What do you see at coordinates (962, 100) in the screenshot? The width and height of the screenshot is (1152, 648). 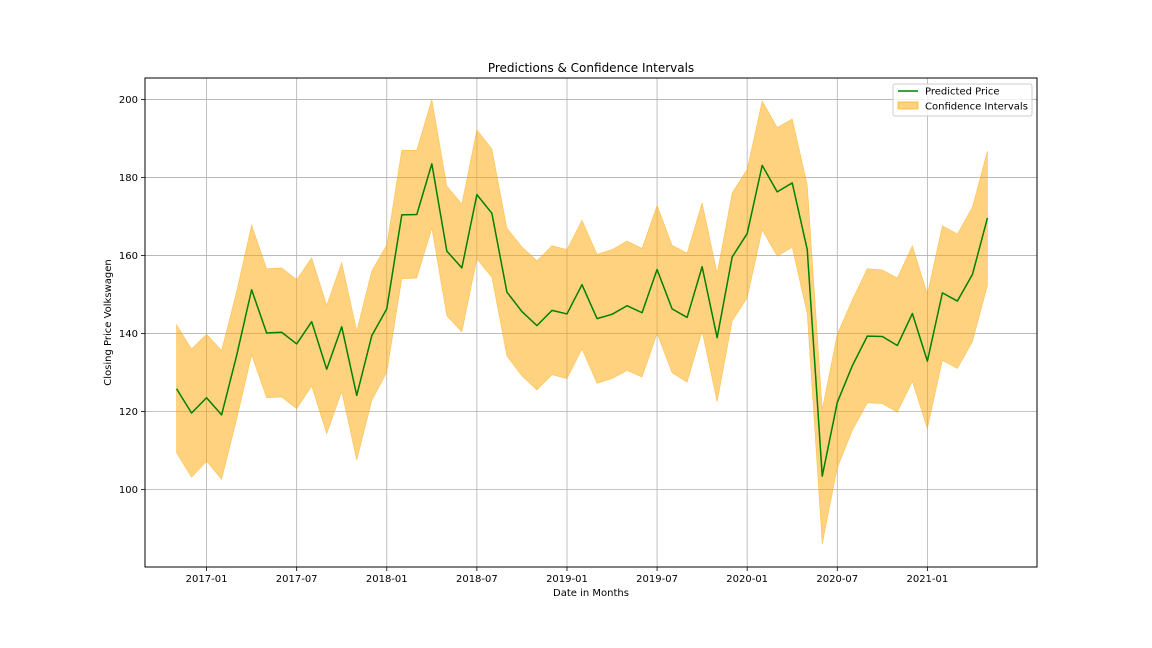 I see `legend: Predicted Price Confidence Intervals` at bounding box center [962, 100].